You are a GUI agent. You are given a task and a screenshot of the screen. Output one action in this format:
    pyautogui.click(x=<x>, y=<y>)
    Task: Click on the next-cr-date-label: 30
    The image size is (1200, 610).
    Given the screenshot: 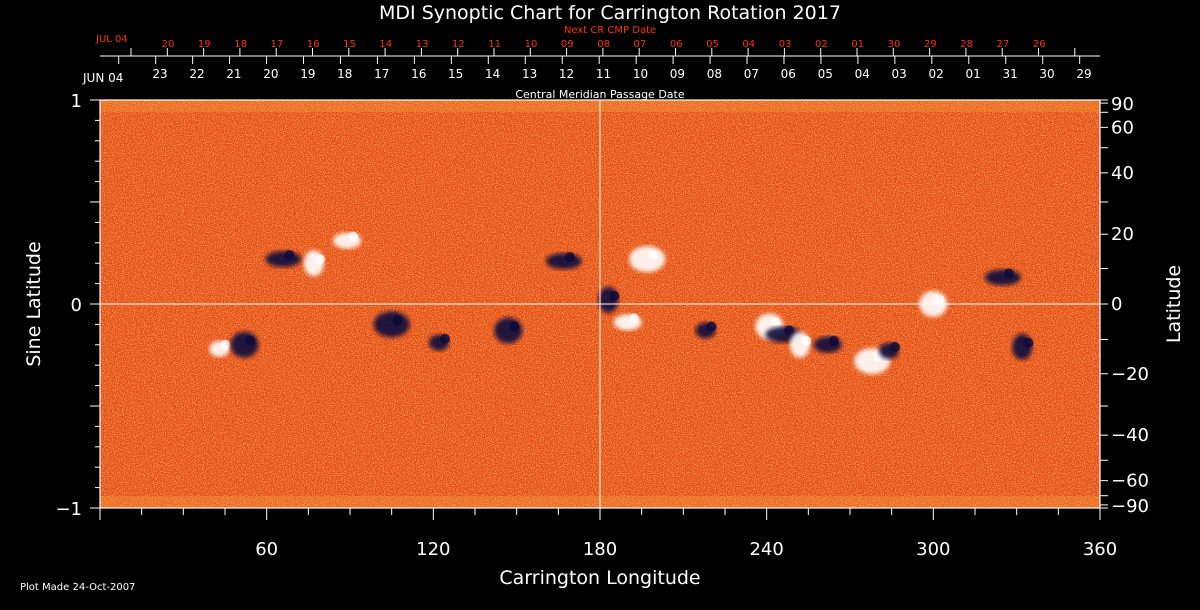 What is the action you would take?
    pyautogui.click(x=894, y=44)
    